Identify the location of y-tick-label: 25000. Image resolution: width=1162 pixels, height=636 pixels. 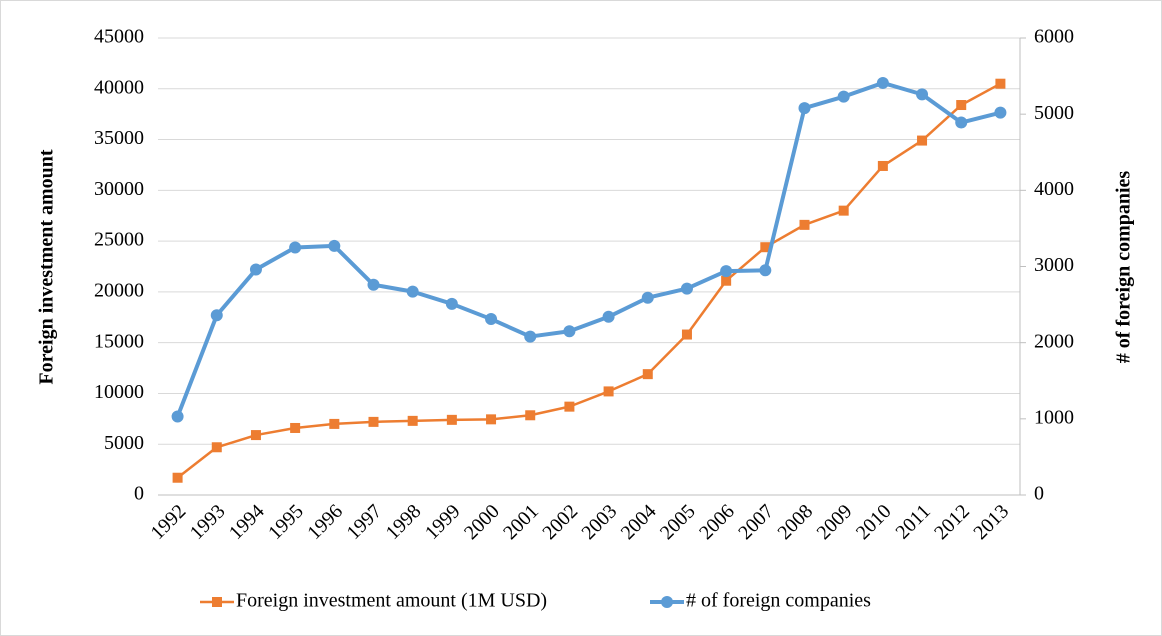
(119, 240).